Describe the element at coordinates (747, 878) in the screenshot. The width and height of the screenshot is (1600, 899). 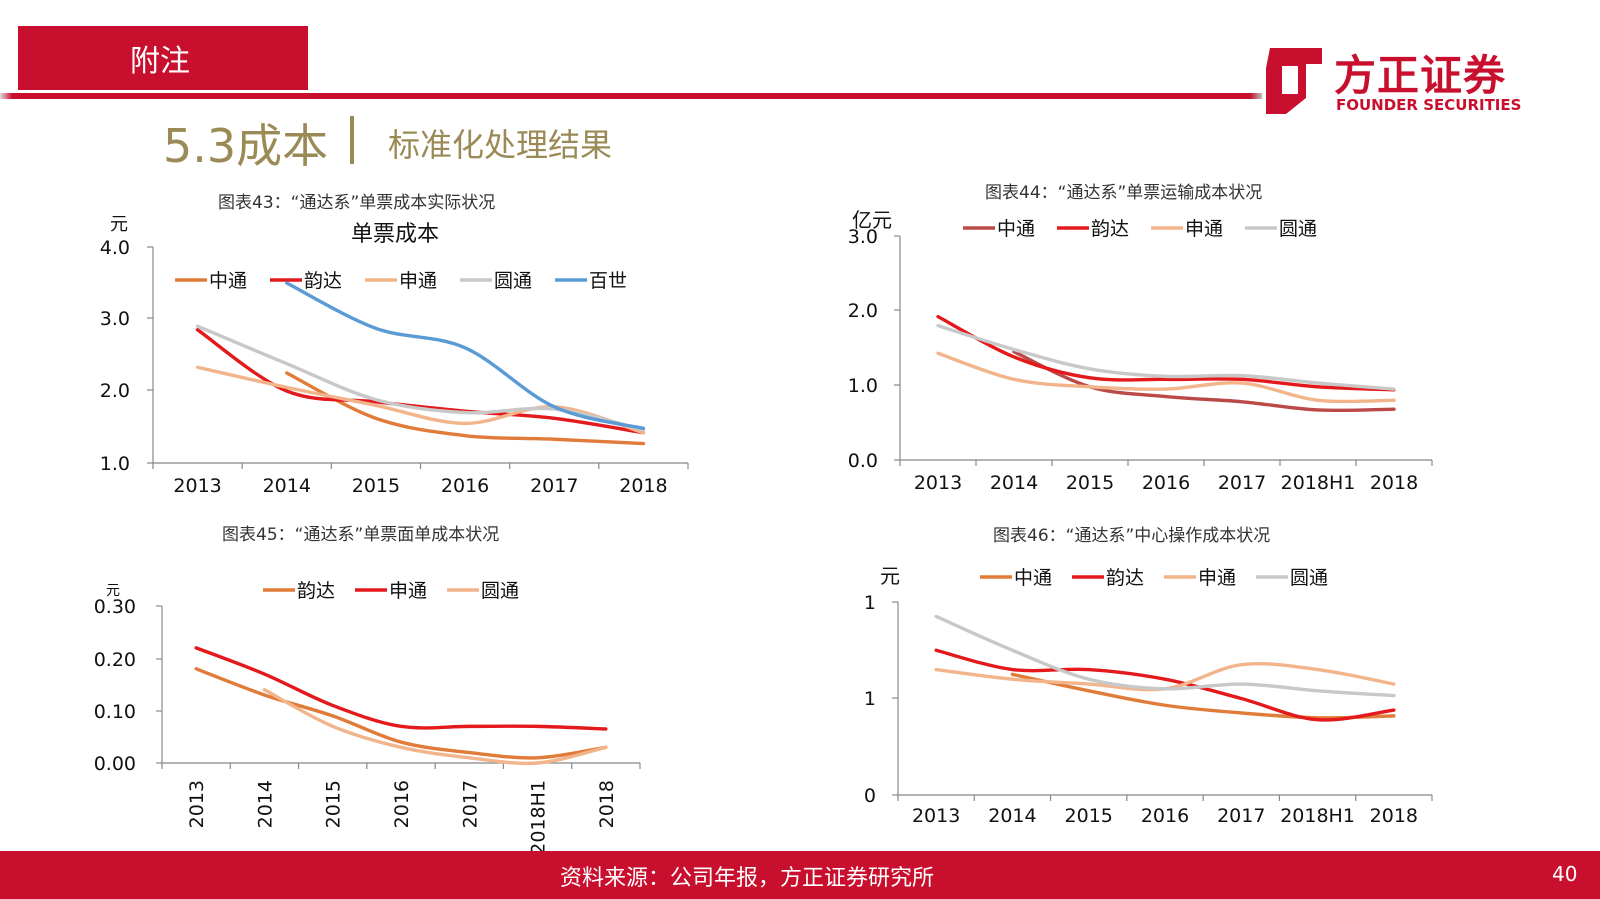
I see `footer-source: 资料来源：公司年报，方正证券研究所` at that location.